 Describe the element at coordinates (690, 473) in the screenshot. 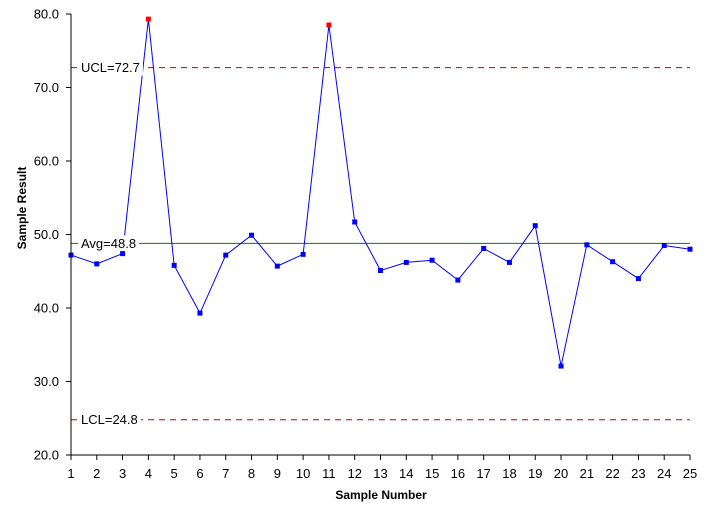

I see `x-tick-label: 25` at that location.